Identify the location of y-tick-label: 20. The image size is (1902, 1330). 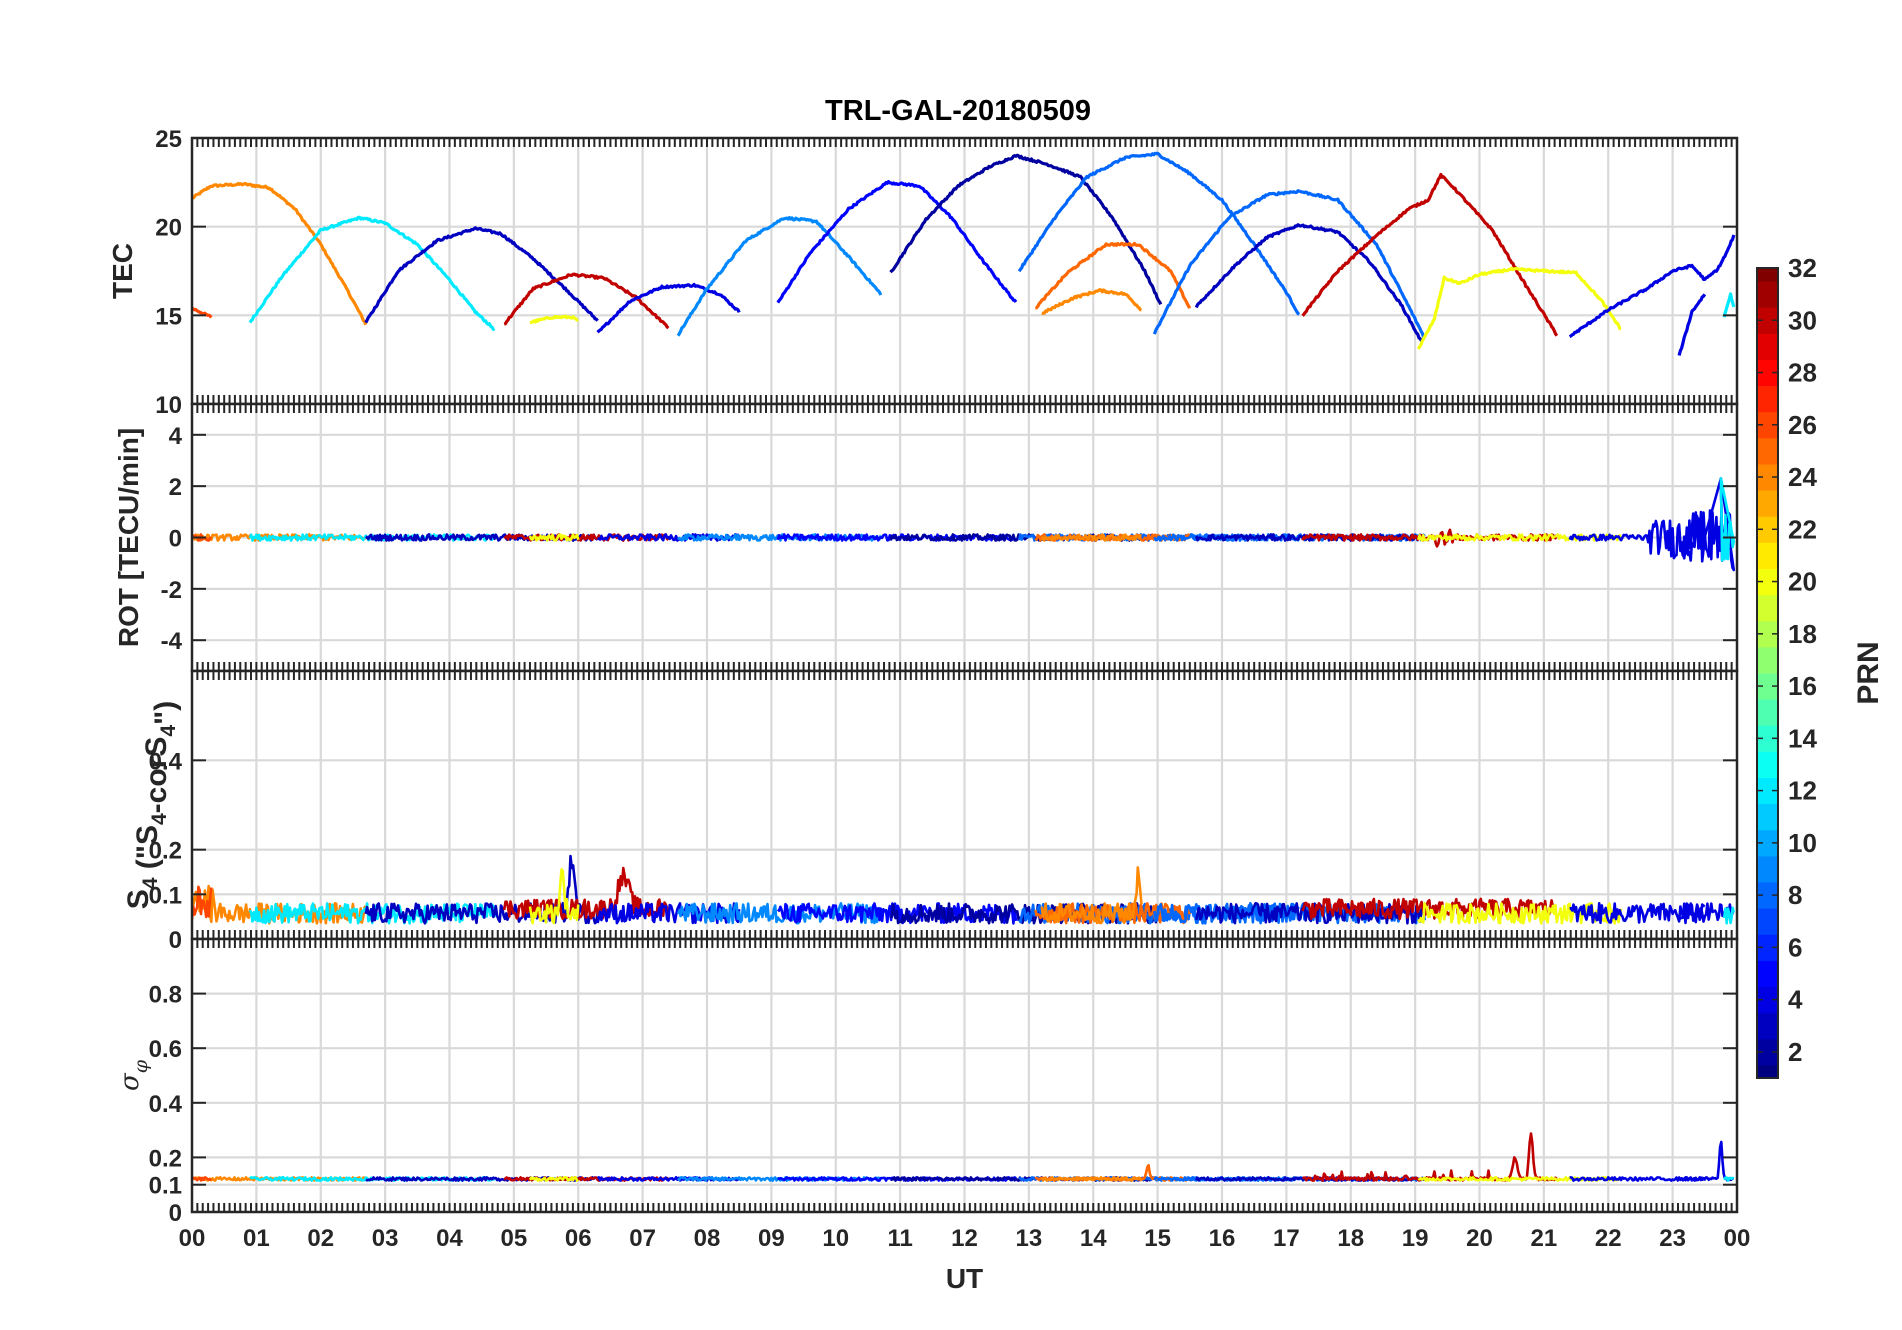
(168, 228).